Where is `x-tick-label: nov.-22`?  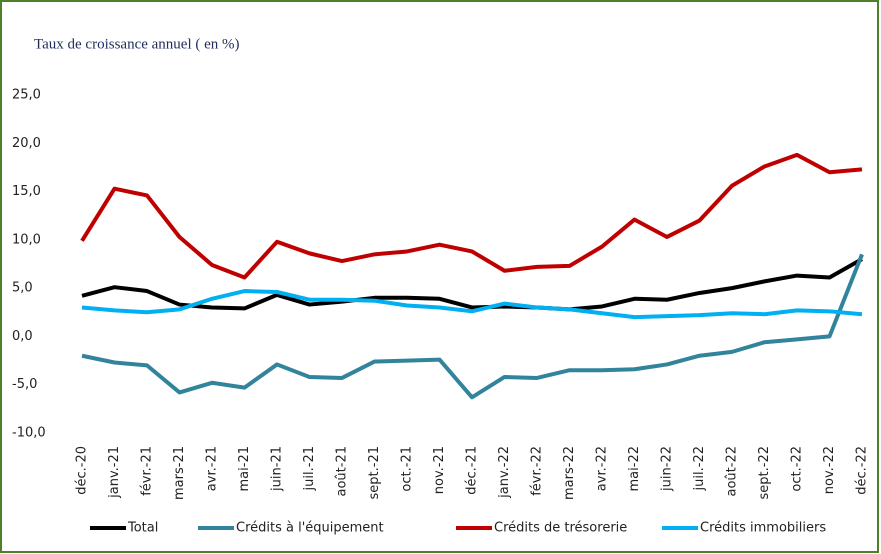 x-tick-label: nov.-22 is located at coordinates (829, 470).